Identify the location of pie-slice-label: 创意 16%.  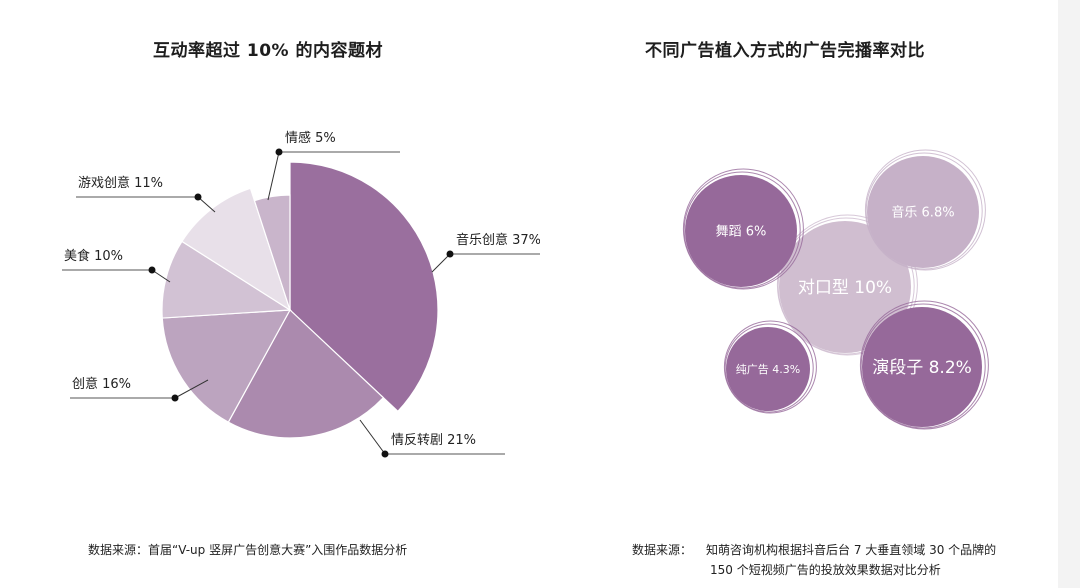
(101, 384).